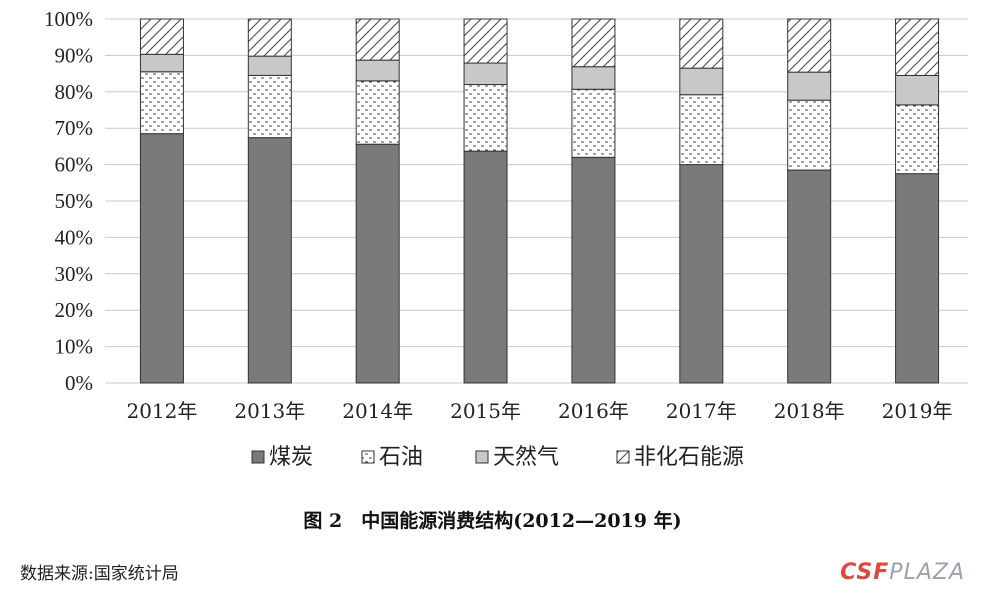 The width and height of the screenshot is (985, 604). I want to click on x-tick-label: 2013年, so click(269, 411).